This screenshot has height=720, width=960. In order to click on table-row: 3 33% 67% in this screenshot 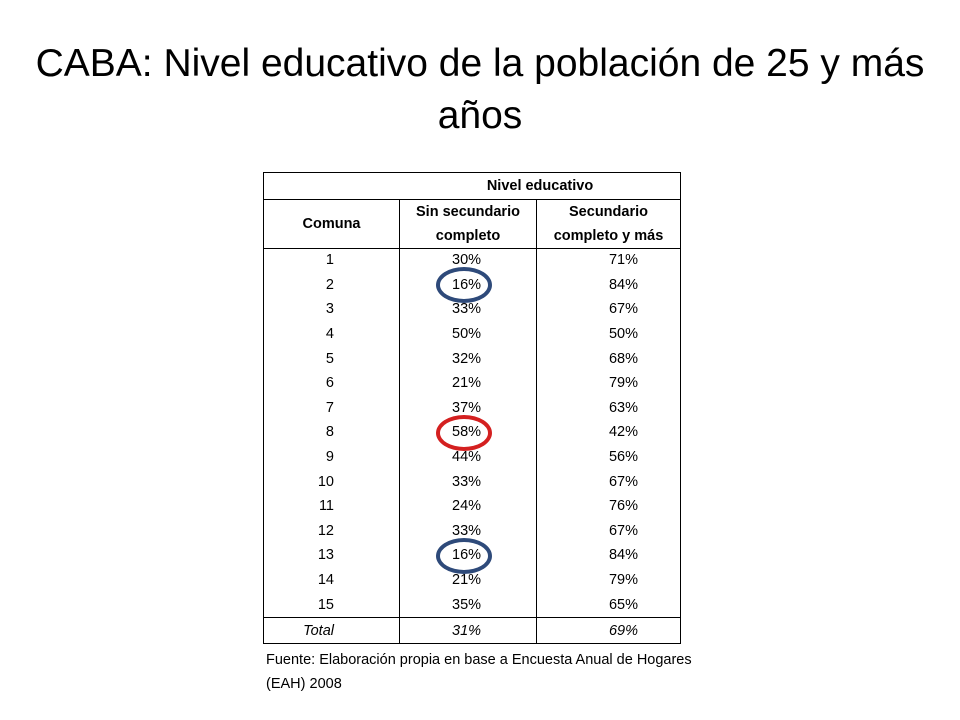, I will do `click(472, 309)`.